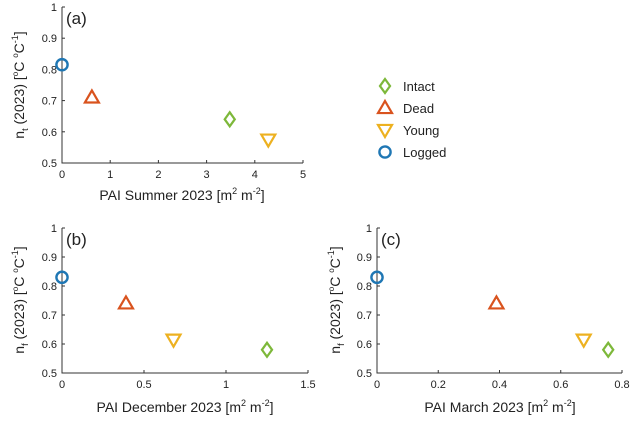 The height and width of the screenshot is (432, 636). I want to click on x-tick-label: 5, so click(303, 175).